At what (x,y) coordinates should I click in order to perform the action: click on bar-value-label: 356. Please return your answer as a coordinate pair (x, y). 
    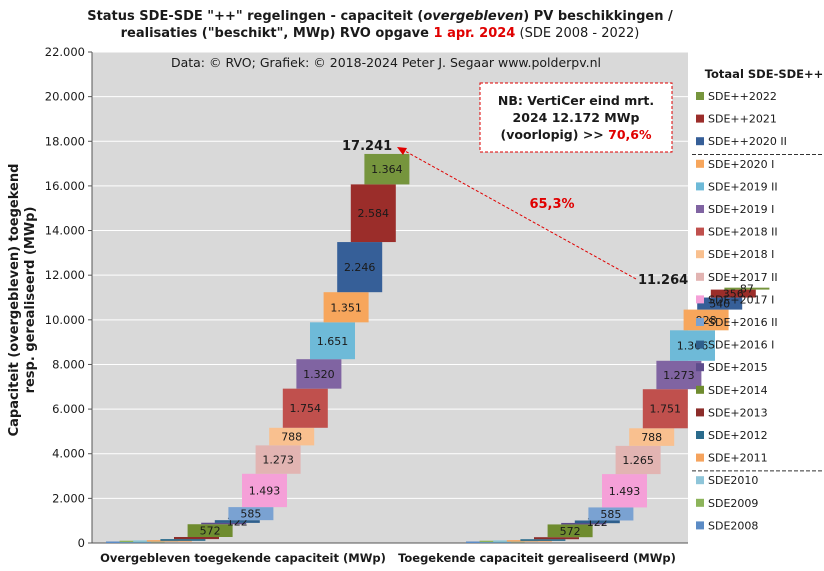
    Looking at the image, I should click on (733, 294).